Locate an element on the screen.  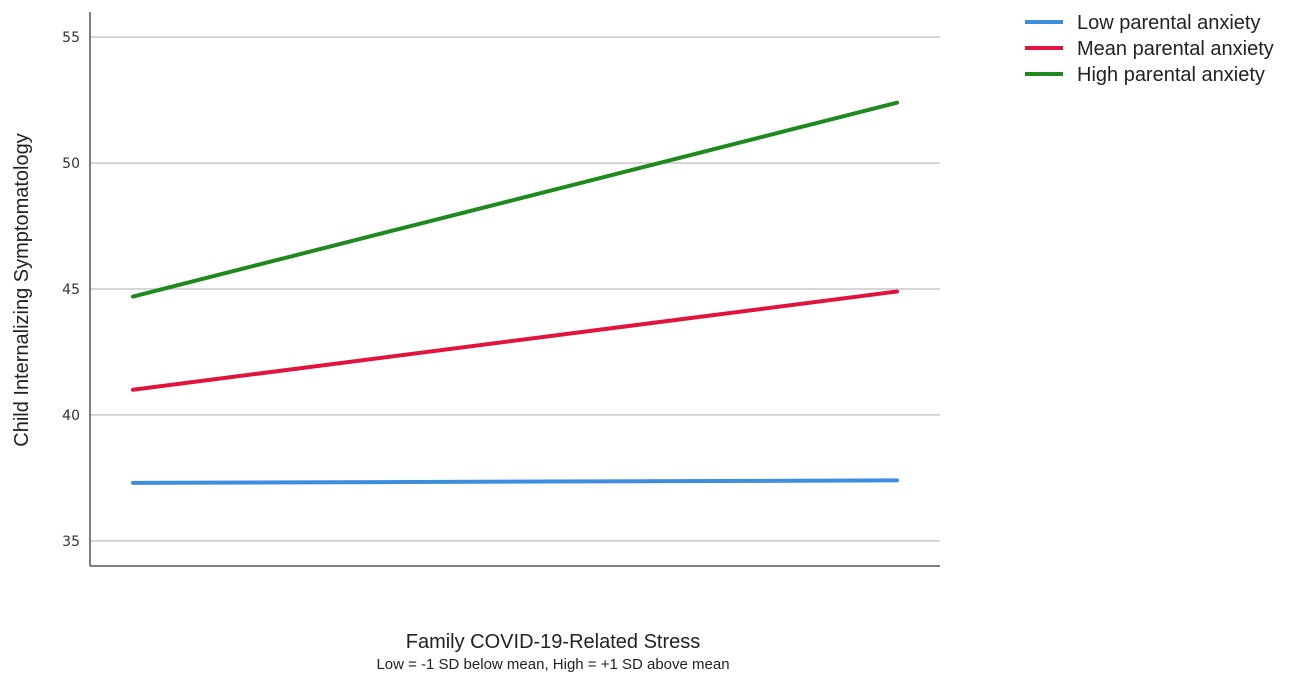
legend-label: High parental anxiety is located at coordinates (1171, 75).